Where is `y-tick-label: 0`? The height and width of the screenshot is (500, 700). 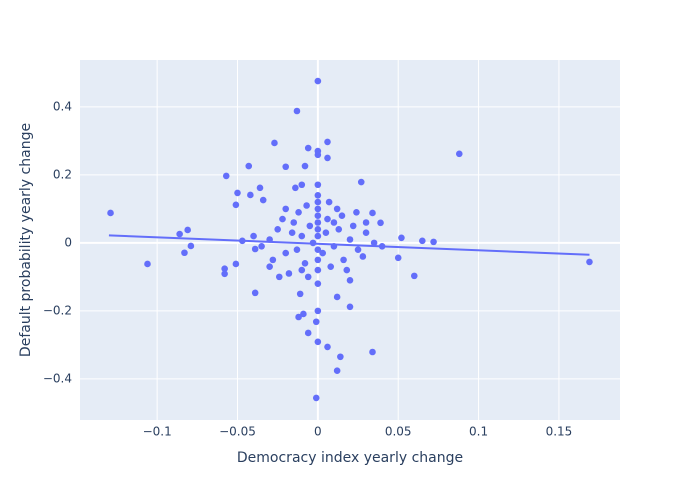 y-tick-label: 0 is located at coordinates (68, 242).